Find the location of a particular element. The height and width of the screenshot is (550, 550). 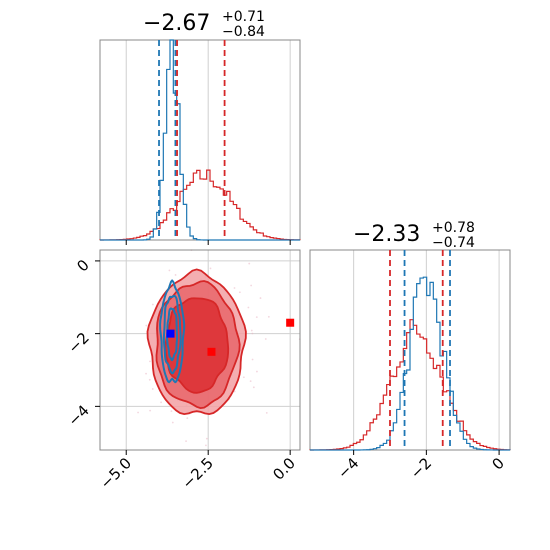

joint-frame is located at coordinates (200, 350).